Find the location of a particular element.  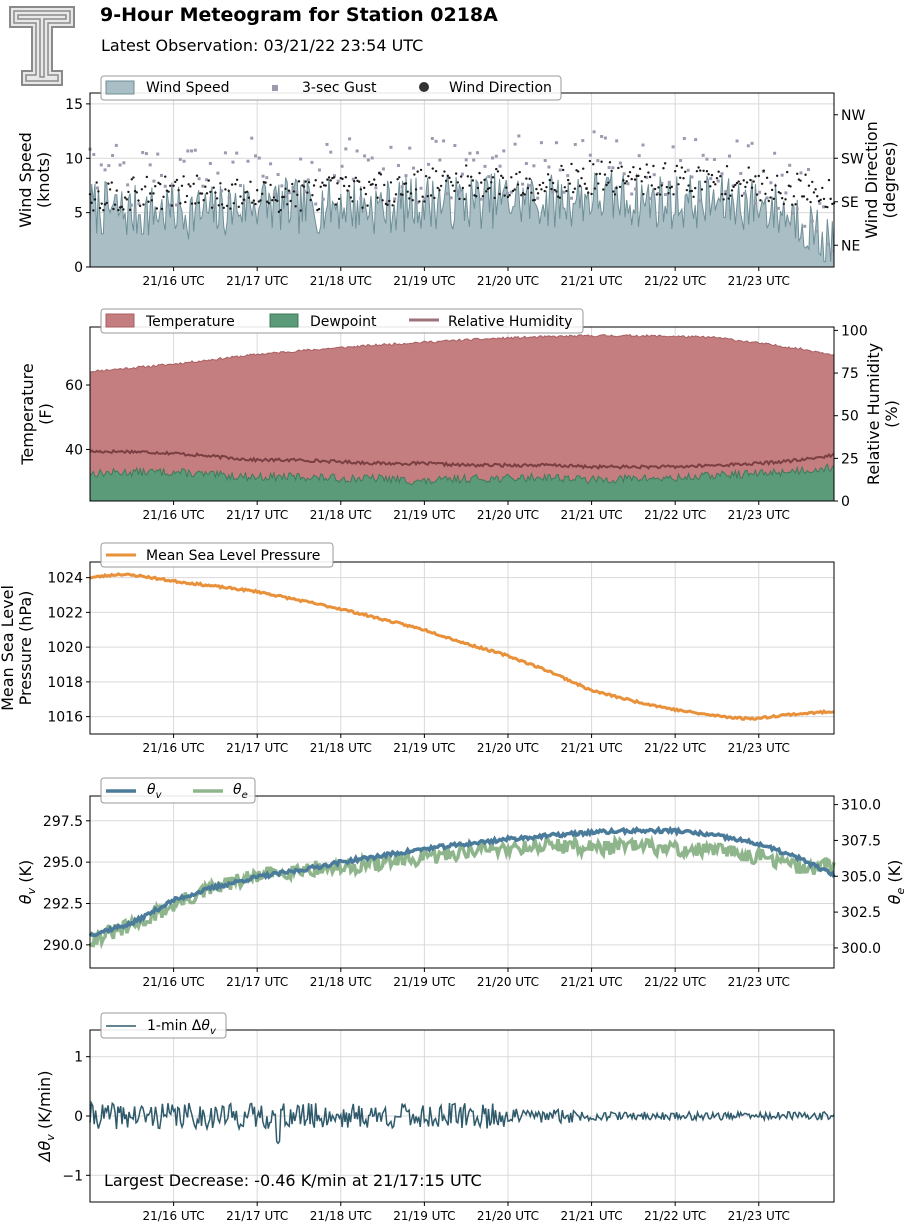

legend-swatch-temperature is located at coordinates (120, 320).